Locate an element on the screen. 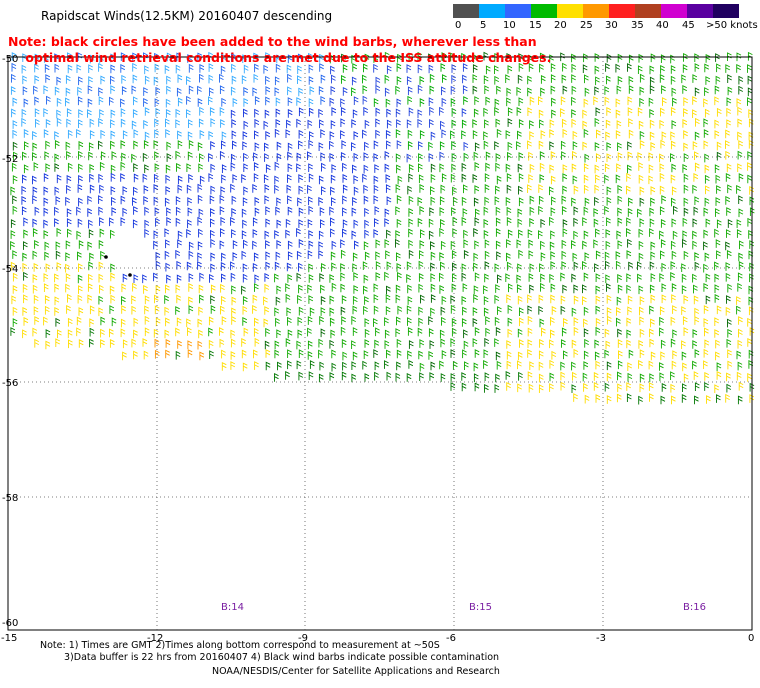  y-tick-label: -60 is located at coordinates (10, 623).